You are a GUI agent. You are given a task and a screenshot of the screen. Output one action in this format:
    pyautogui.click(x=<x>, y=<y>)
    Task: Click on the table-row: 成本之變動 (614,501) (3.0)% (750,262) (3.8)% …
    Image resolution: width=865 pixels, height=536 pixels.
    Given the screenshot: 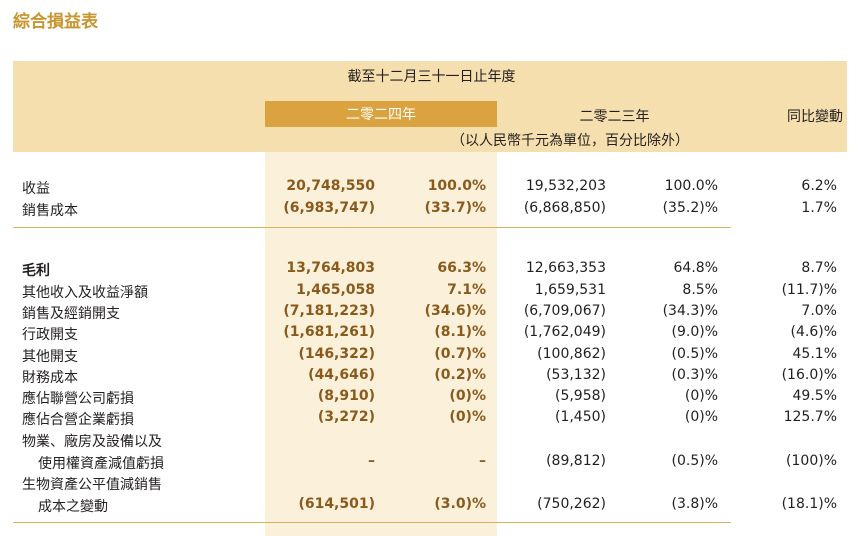 What is the action you would take?
    pyautogui.click(x=432, y=506)
    